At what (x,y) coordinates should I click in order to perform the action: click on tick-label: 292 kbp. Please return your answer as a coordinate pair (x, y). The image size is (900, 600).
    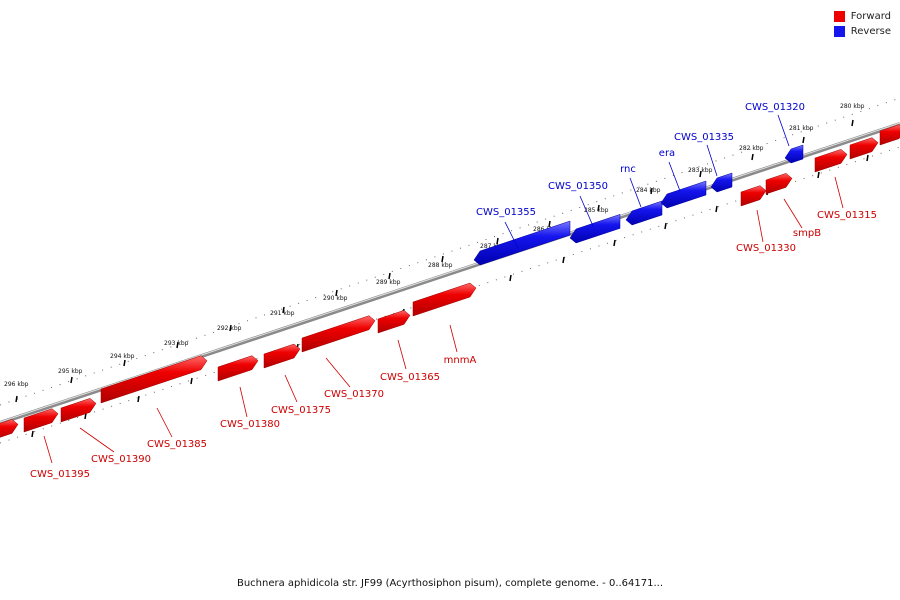
    Looking at the image, I should click on (229, 328).